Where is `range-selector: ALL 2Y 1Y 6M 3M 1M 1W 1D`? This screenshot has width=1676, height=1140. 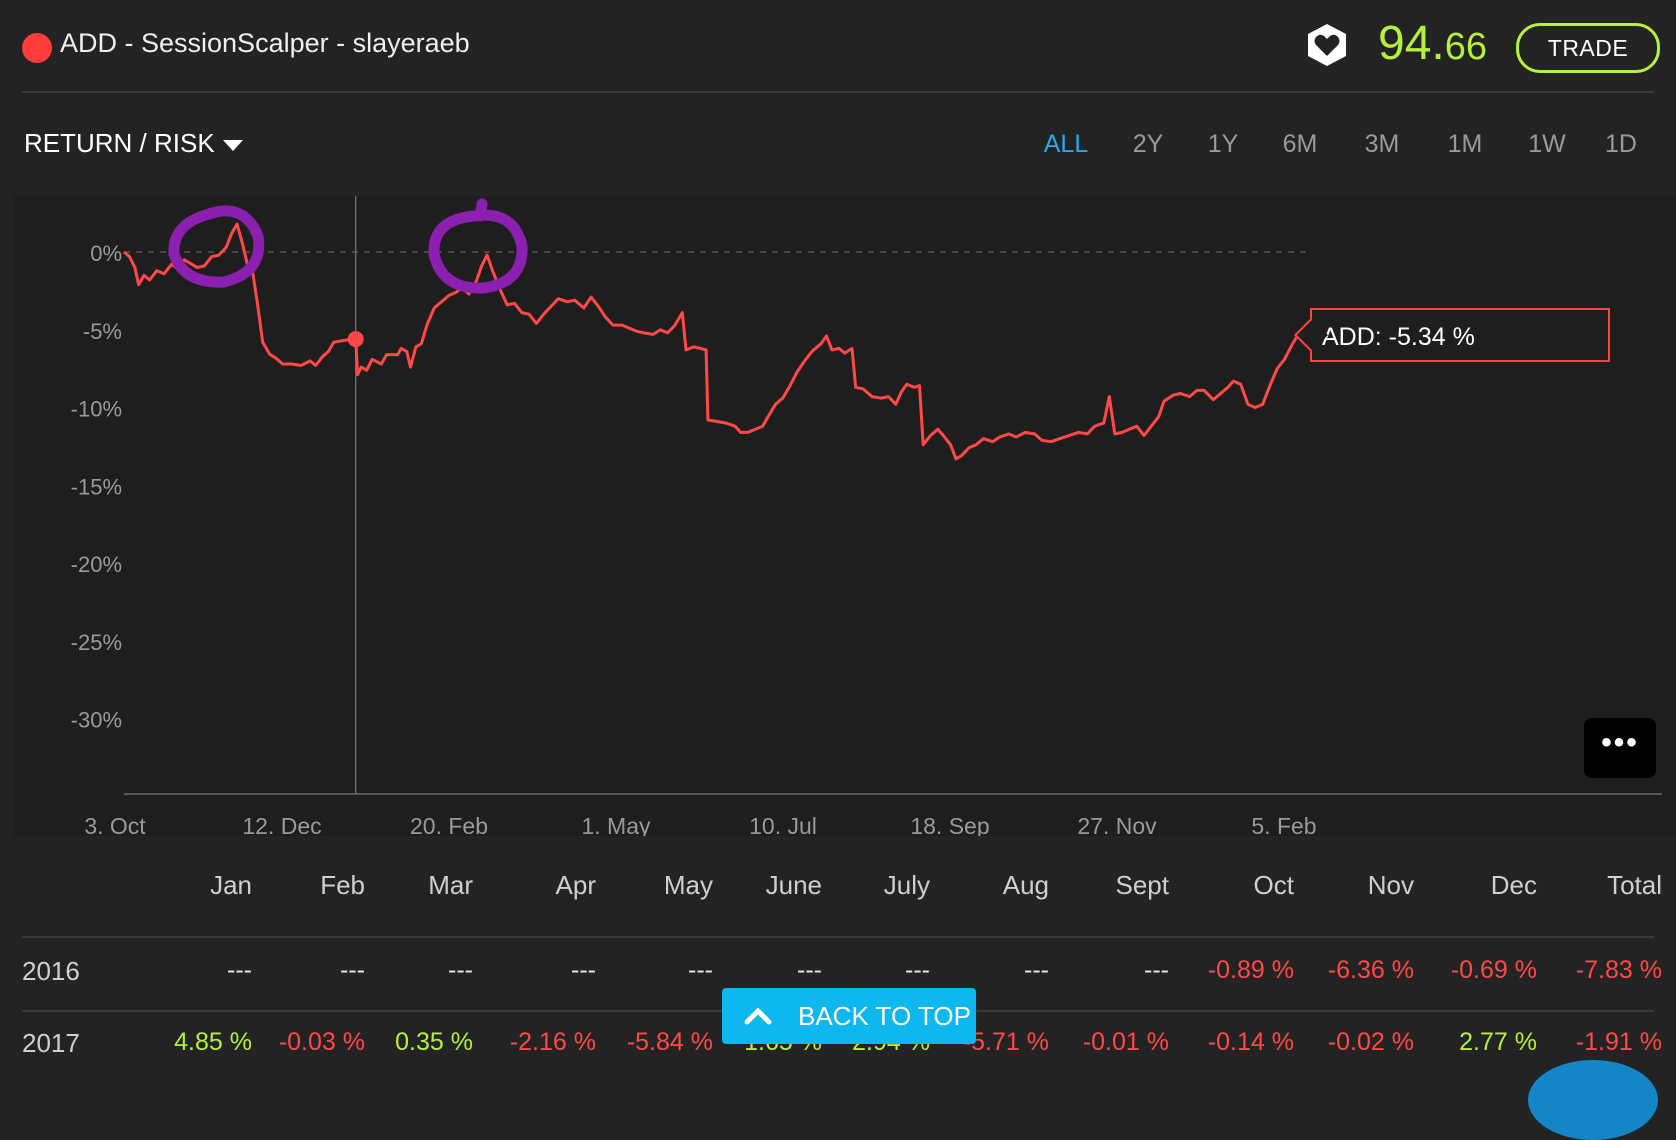
range-selector: ALL 2Y 1Y 6M 3M 1M 1W 1D is located at coordinates (1340, 144).